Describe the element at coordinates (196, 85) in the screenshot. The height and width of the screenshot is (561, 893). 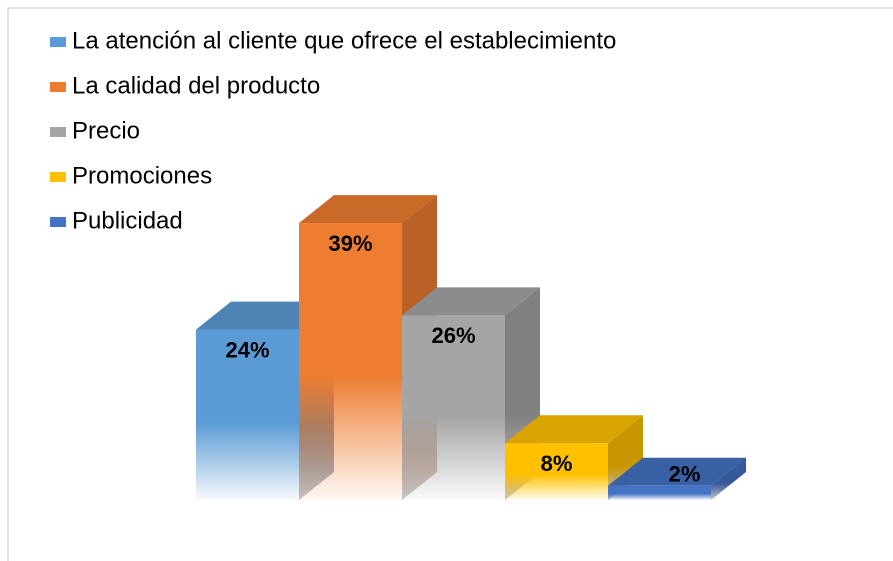
I see `legend-label: La calidad del producto` at that location.